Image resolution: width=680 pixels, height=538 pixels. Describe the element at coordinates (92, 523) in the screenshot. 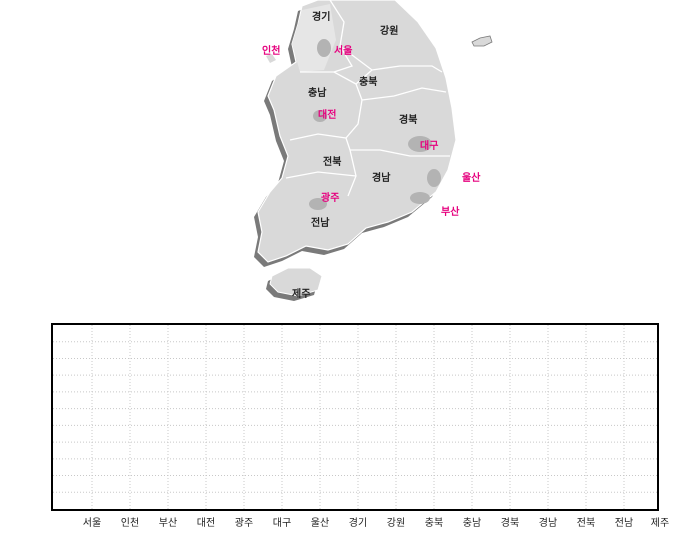

I see `x-tick-label: 서울` at that location.